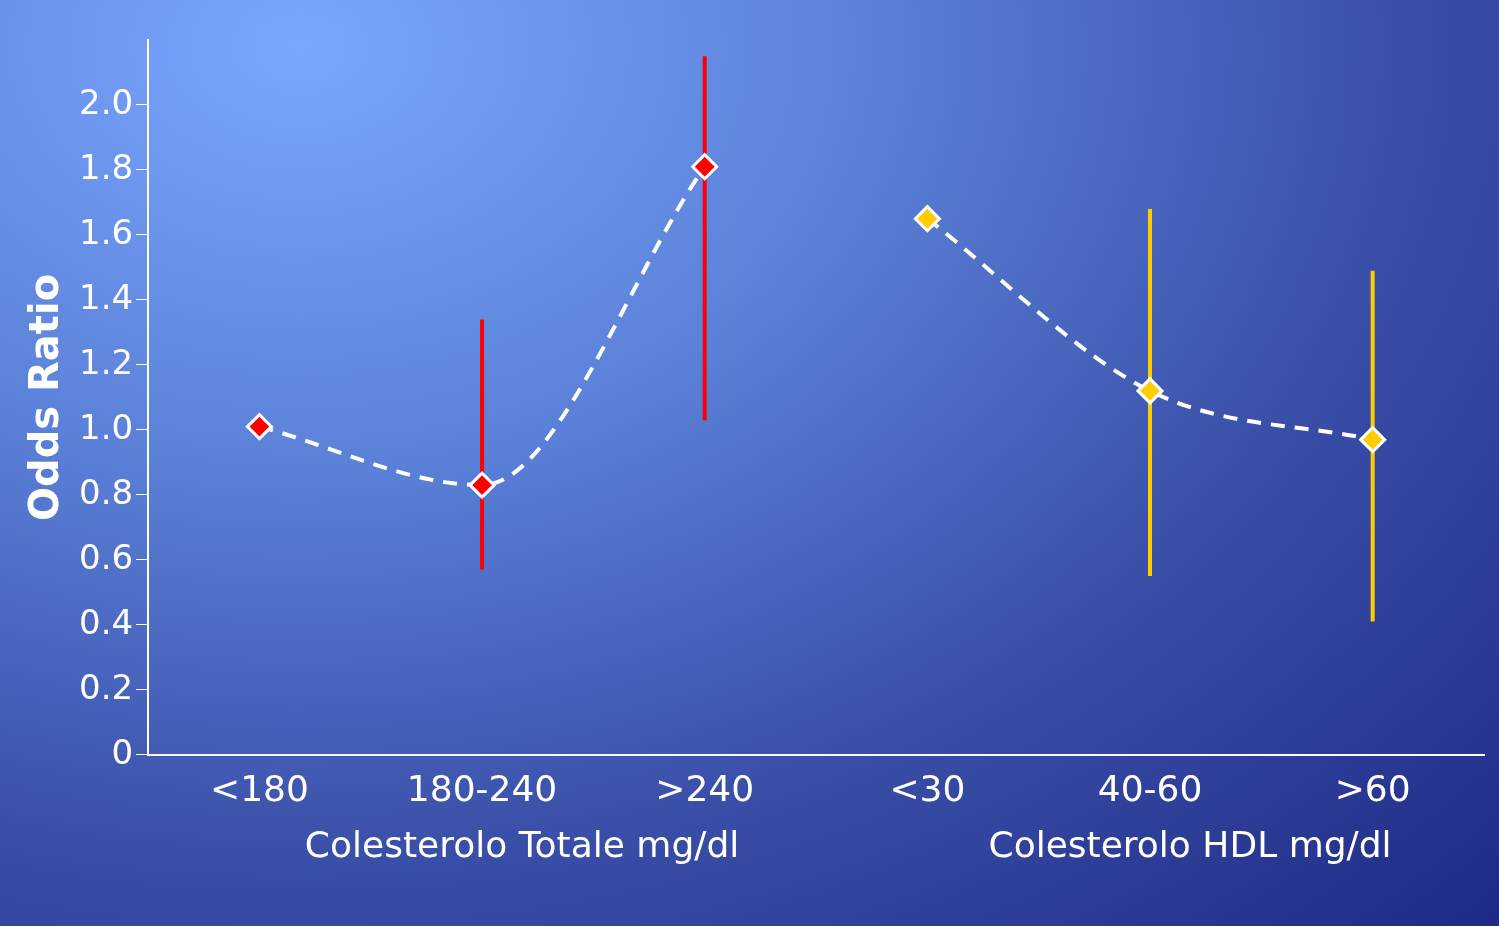  I want to click on x-tick-label: >60, so click(1372, 788).